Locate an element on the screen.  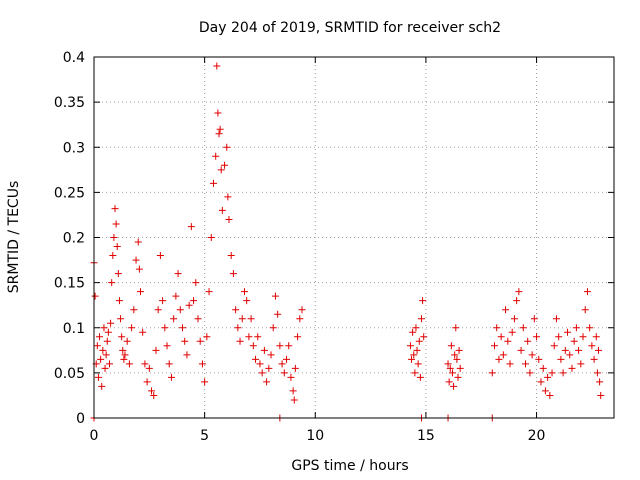
y-tick-label: 0.3 is located at coordinates (74, 148).